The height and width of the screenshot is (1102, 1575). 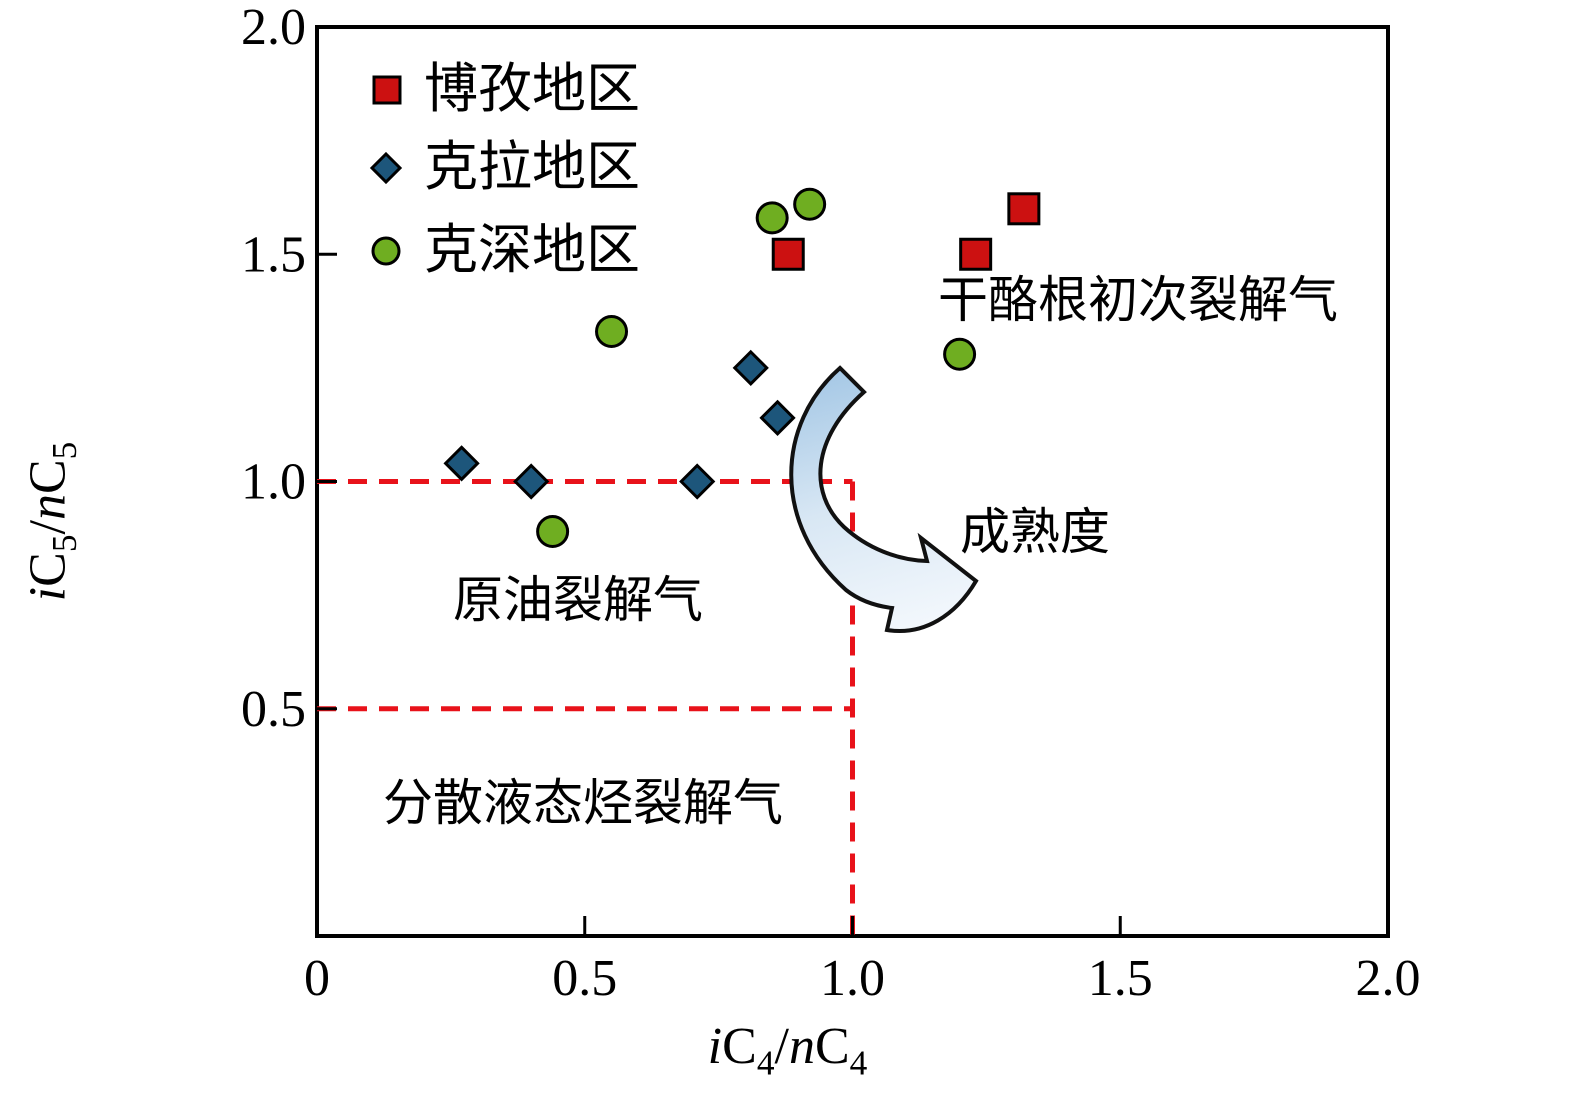 What do you see at coordinates (781, 1046) in the screenshot?
I see `x-title-slash: /` at bounding box center [781, 1046].